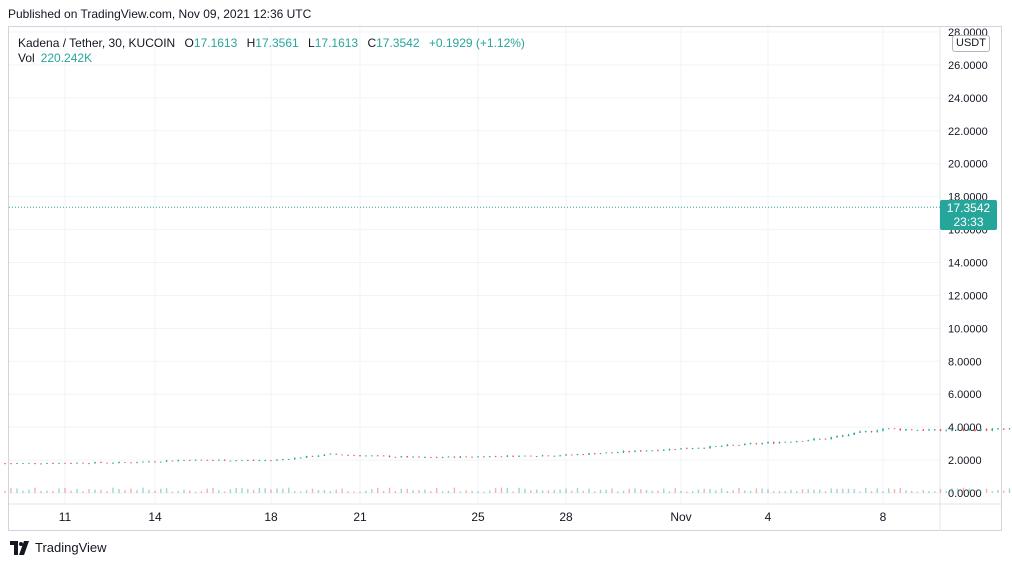 This screenshot has width=1012, height=566. What do you see at coordinates (968, 132) in the screenshot?
I see `y-tick-label: 22.0000` at bounding box center [968, 132].